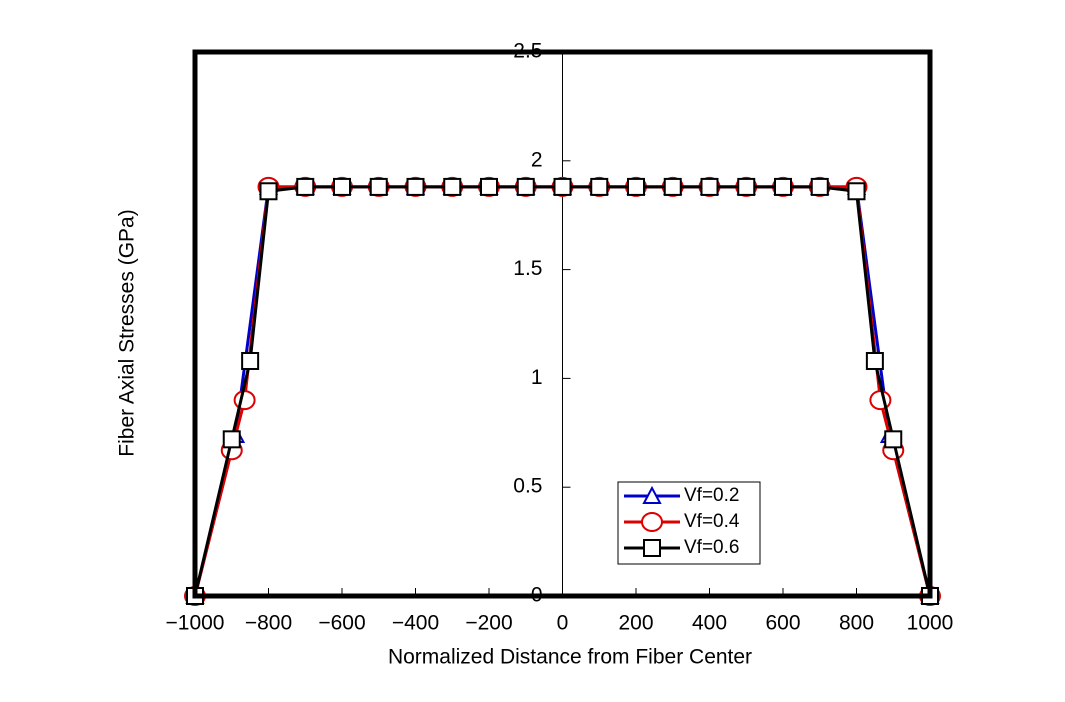 This screenshot has width=1065, height=702. I want to click on x-tick-label: 1000, so click(930, 623).